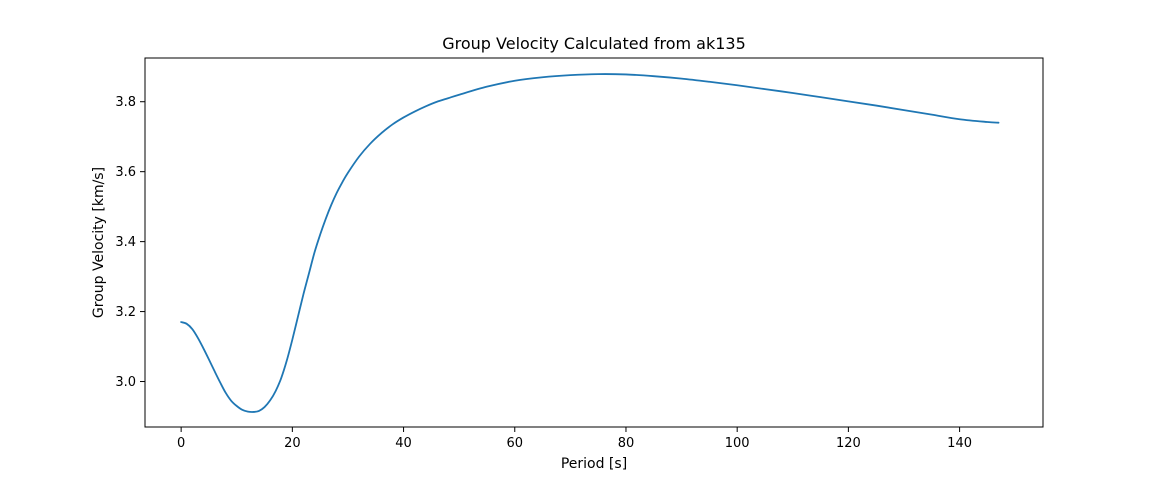 Image resolution: width=1159 pixels, height=480 pixels. Describe the element at coordinates (848, 443) in the screenshot. I see `x-tick-label: 120` at that location.